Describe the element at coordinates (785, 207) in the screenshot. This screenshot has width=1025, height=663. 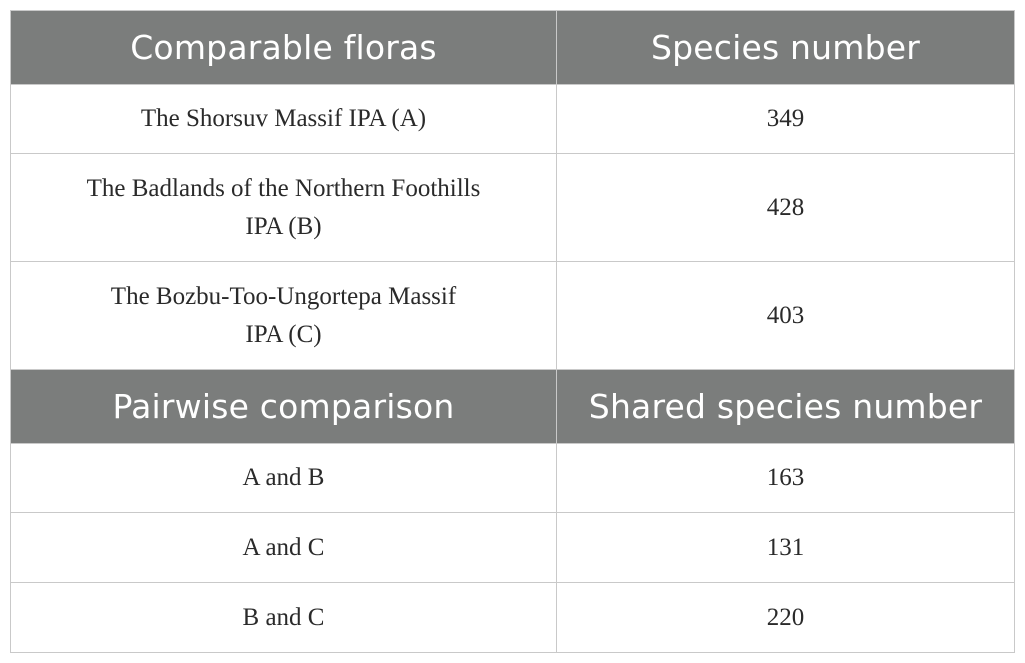
I see `species-number-cell: 428` at that location.